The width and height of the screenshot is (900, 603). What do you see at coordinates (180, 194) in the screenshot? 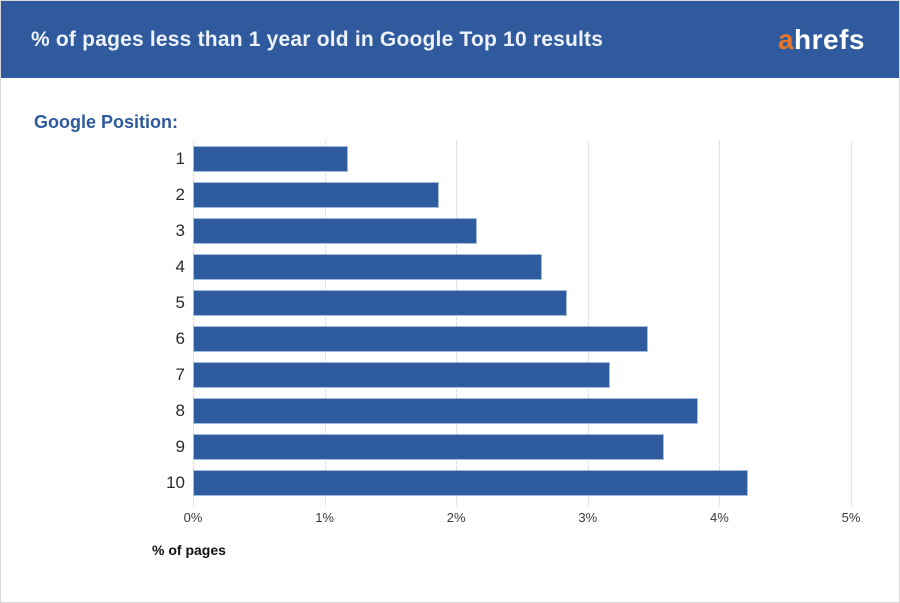
I see `position-label: 2` at bounding box center [180, 194].